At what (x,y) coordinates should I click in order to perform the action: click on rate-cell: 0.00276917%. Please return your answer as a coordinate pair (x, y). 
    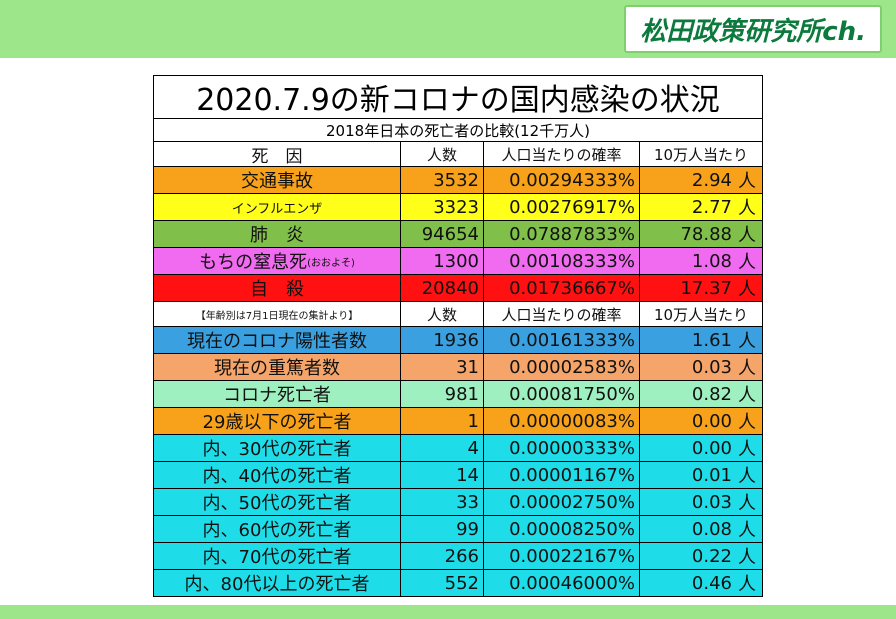
    Looking at the image, I should click on (562, 207).